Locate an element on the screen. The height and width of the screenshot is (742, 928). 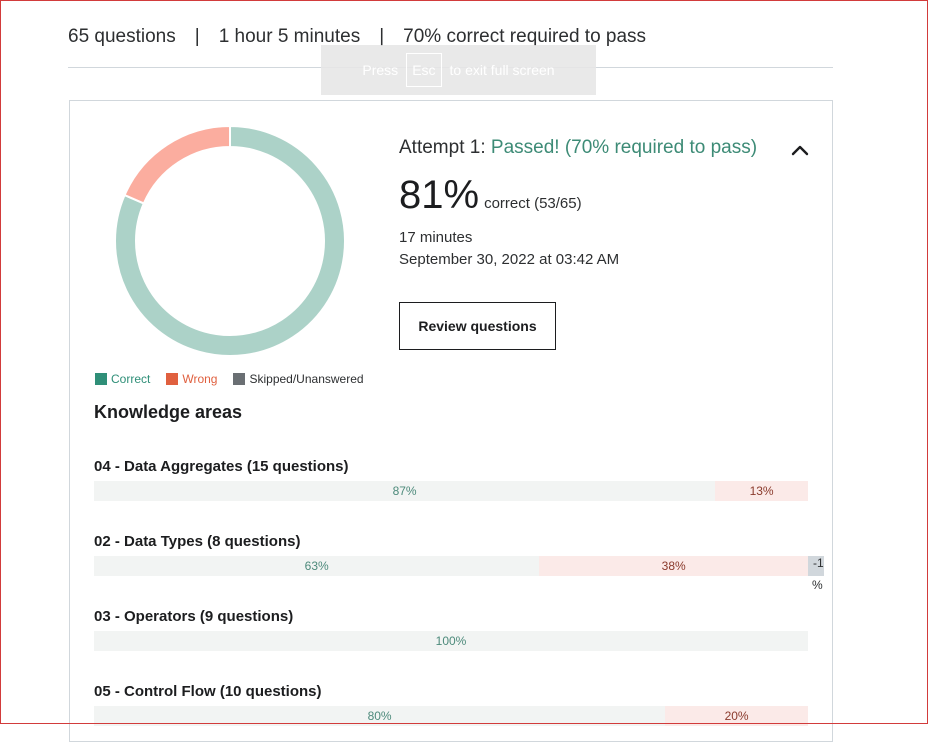
knowledge-area-bar: 87% 13% is located at coordinates (451, 491).